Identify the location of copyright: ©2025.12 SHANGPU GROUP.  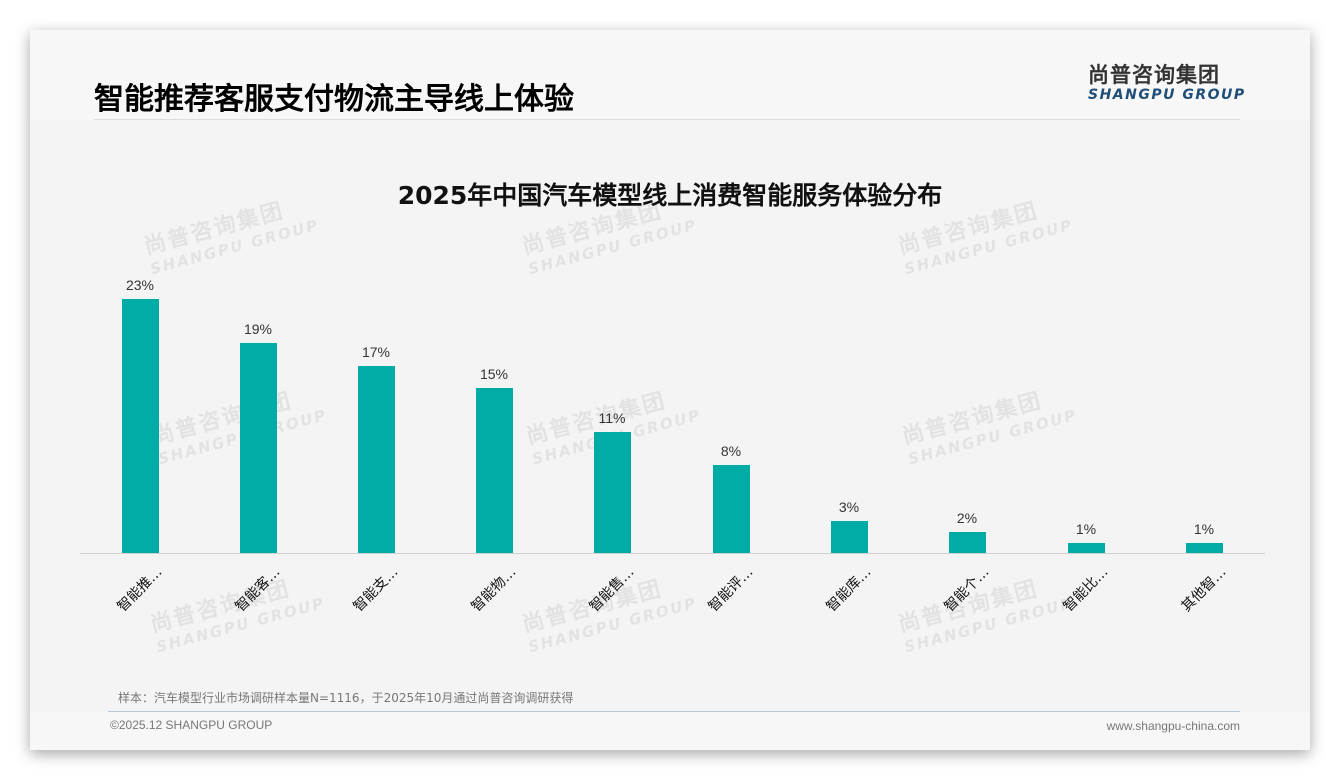
(191, 725).